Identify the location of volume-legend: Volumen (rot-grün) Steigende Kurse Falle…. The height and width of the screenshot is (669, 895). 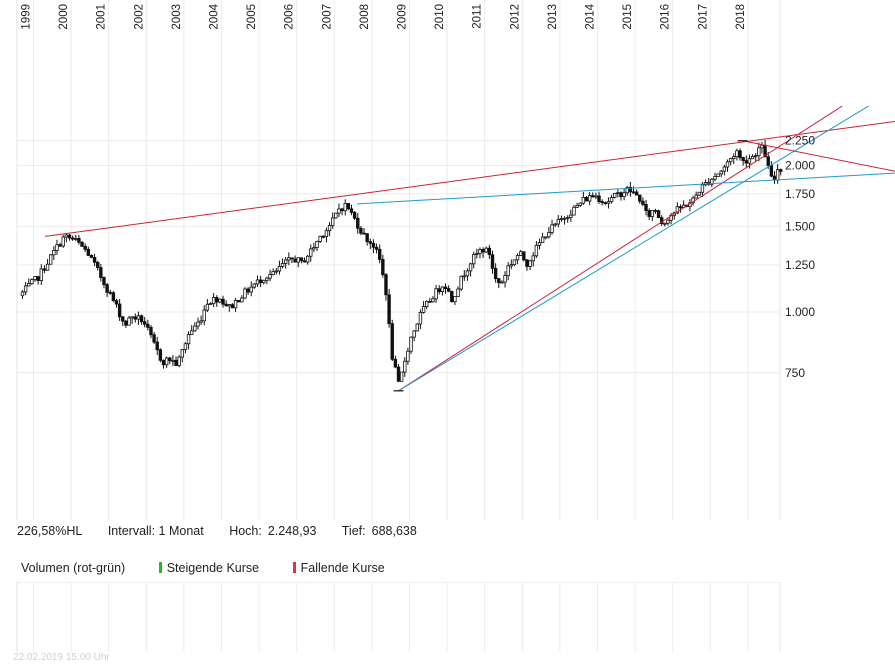
(218, 568).